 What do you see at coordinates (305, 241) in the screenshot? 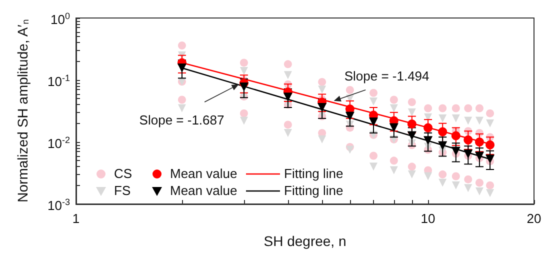
I see `x-axis-title: SH degree, n` at bounding box center [305, 241].